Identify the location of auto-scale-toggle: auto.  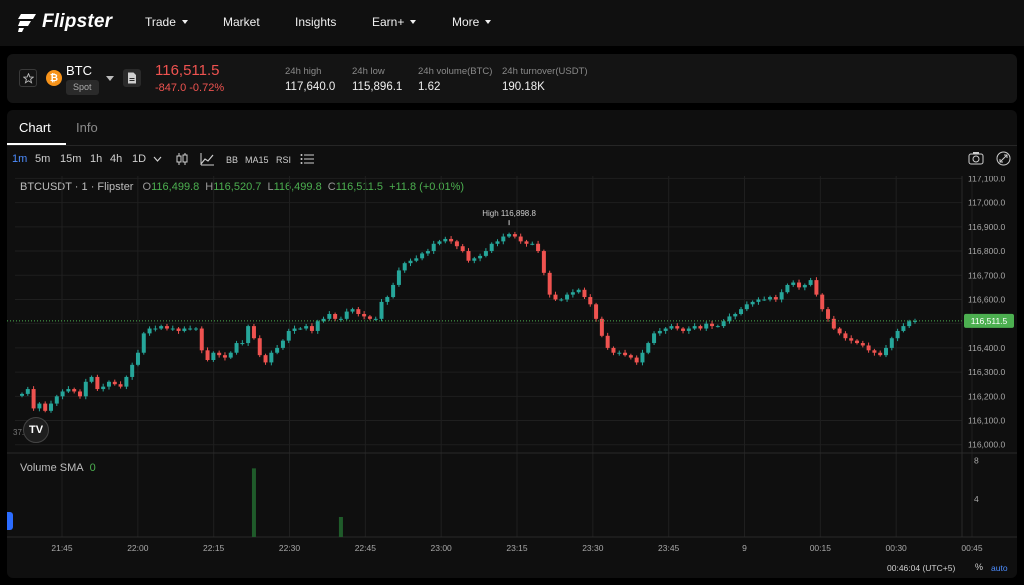
(999, 568).